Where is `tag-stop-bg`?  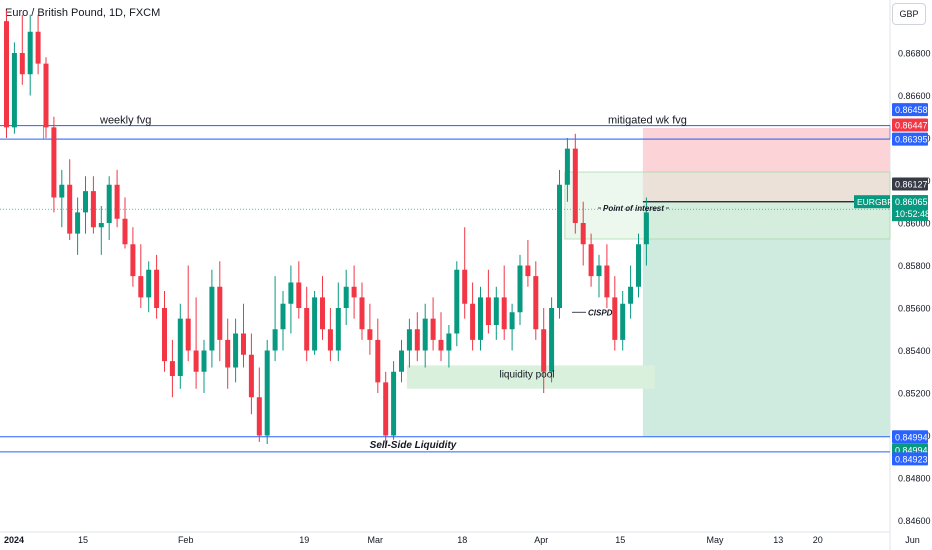
tag-stop-bg is located at coordinates (910, 125).